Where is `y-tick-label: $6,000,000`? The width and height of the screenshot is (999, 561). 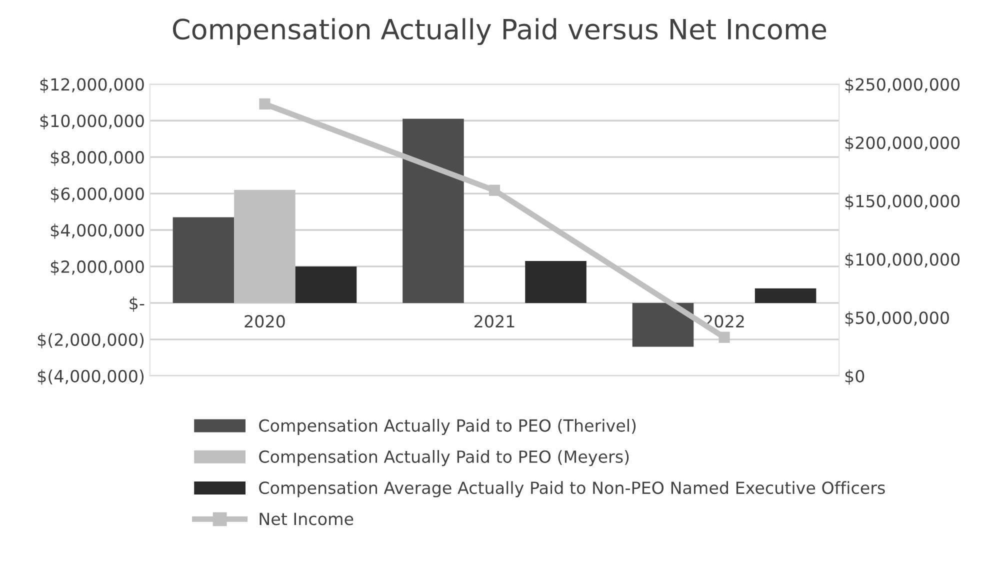 y-tick-label: $6,000,000 is located at coordinates (97, 194).